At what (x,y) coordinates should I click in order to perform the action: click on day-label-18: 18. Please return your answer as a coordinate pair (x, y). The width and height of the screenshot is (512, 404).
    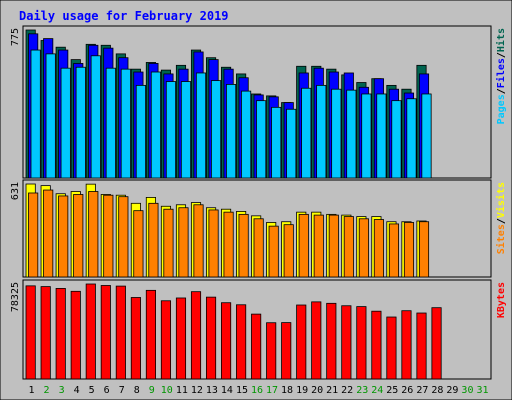
    Looking at the image, I should click on (287, 390).